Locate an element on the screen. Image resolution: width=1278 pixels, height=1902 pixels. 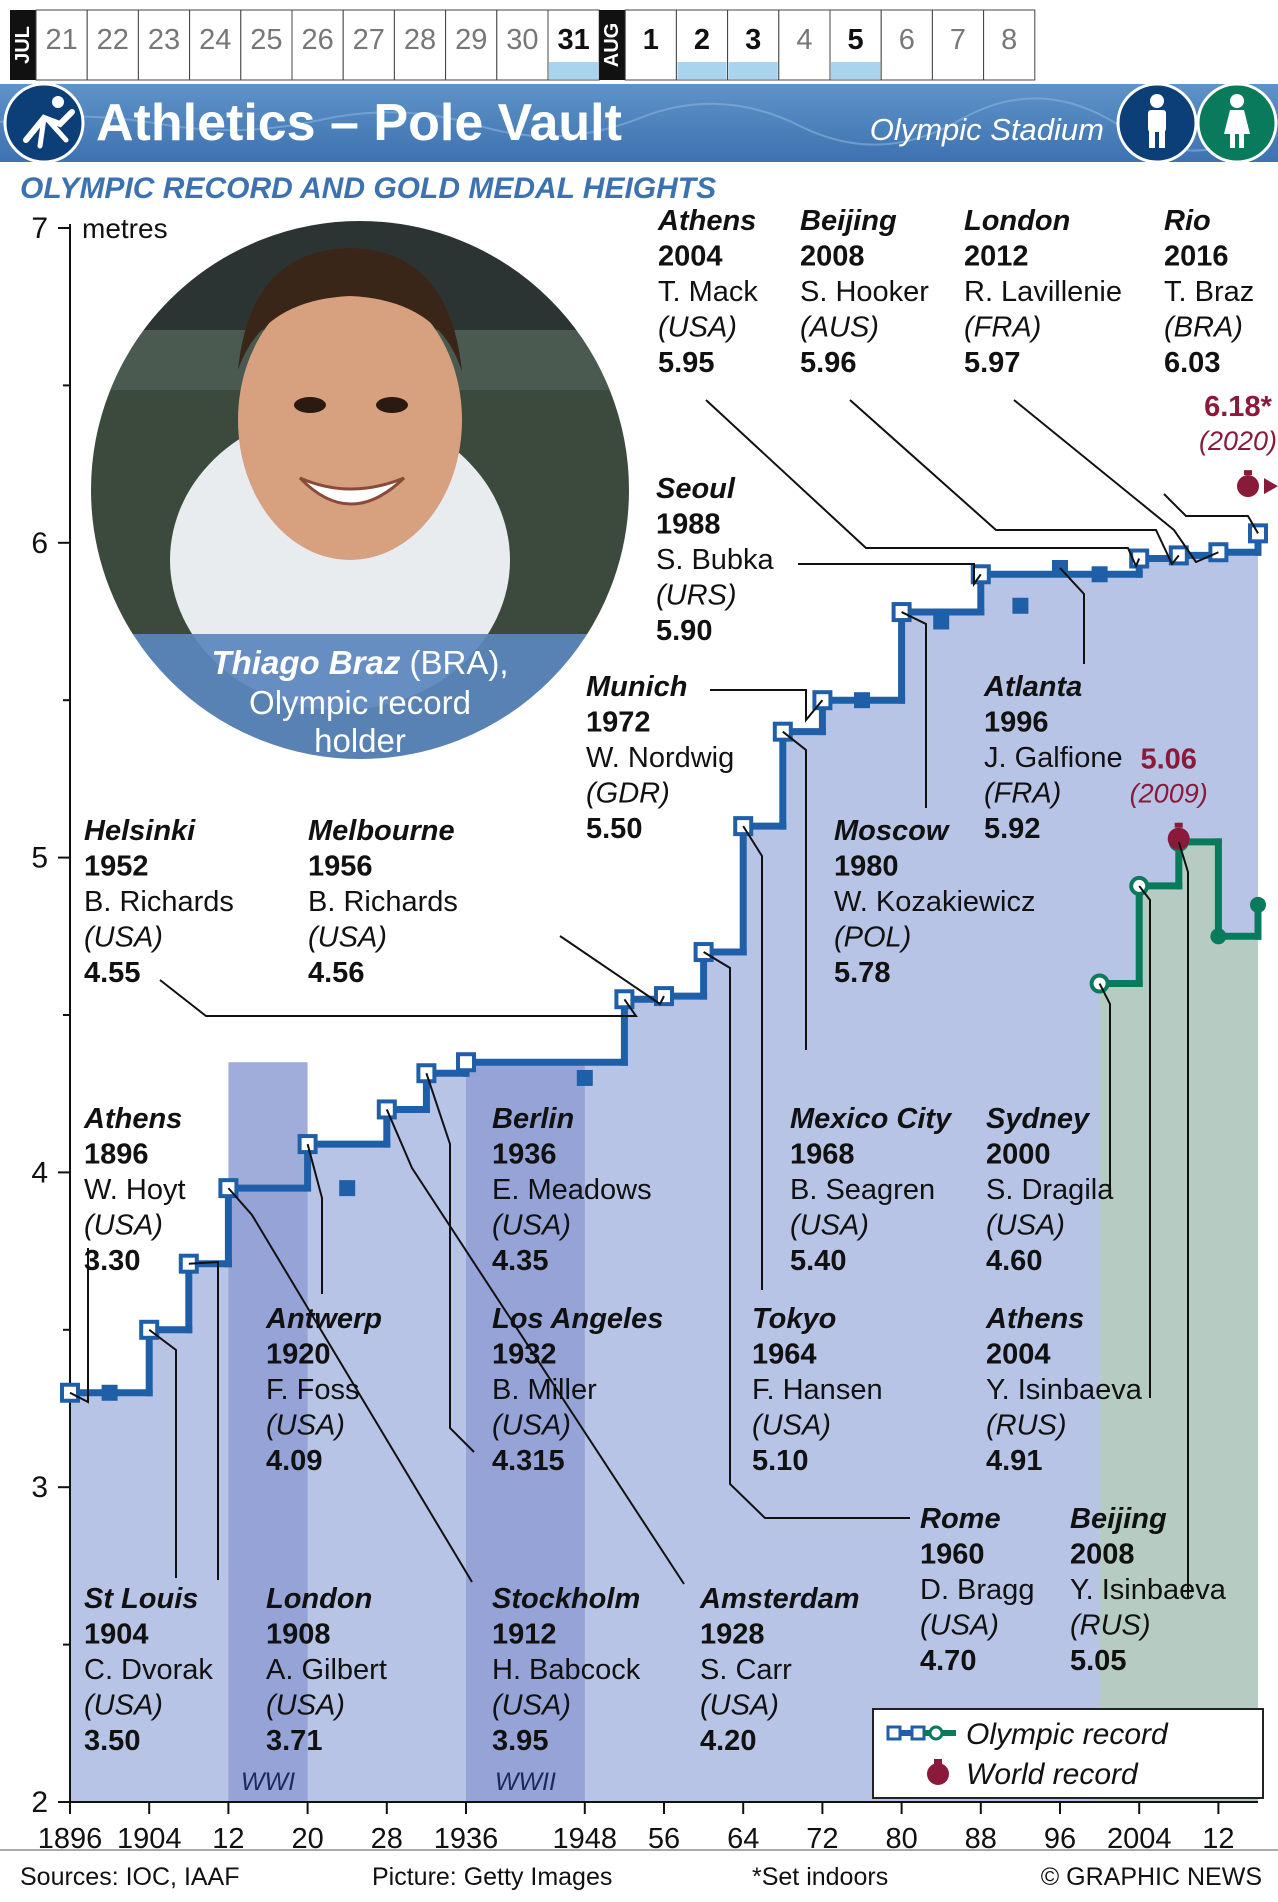
annotation-year: 1960 is located at coordinates (952, 1555).